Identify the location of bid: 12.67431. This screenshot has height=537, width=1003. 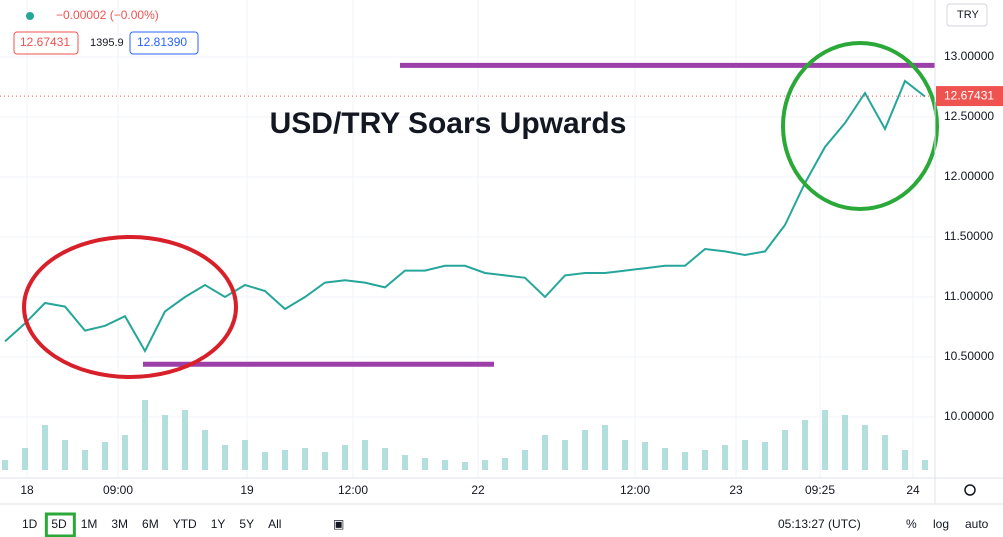
(45, 42).